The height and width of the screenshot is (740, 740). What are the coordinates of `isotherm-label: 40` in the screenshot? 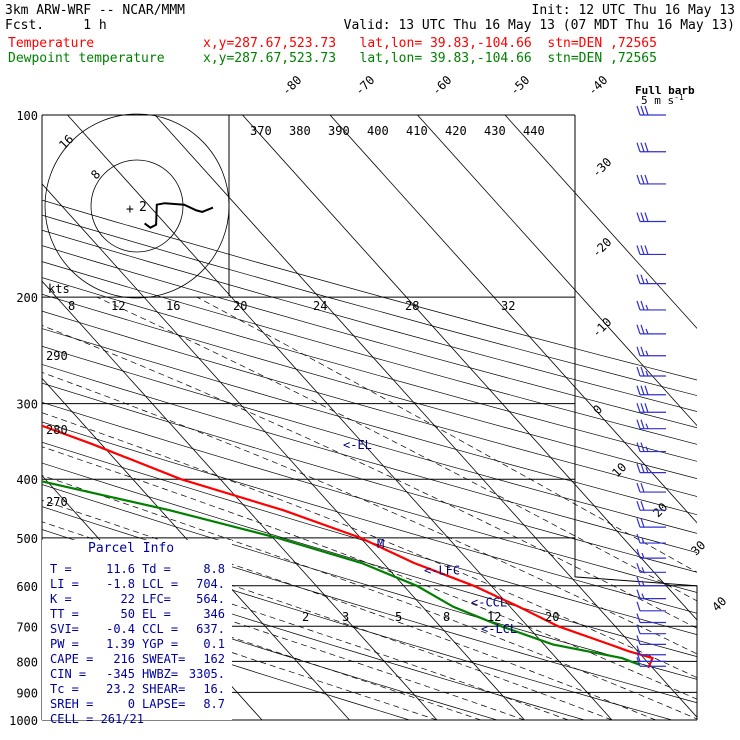 It's located at (719, 604).